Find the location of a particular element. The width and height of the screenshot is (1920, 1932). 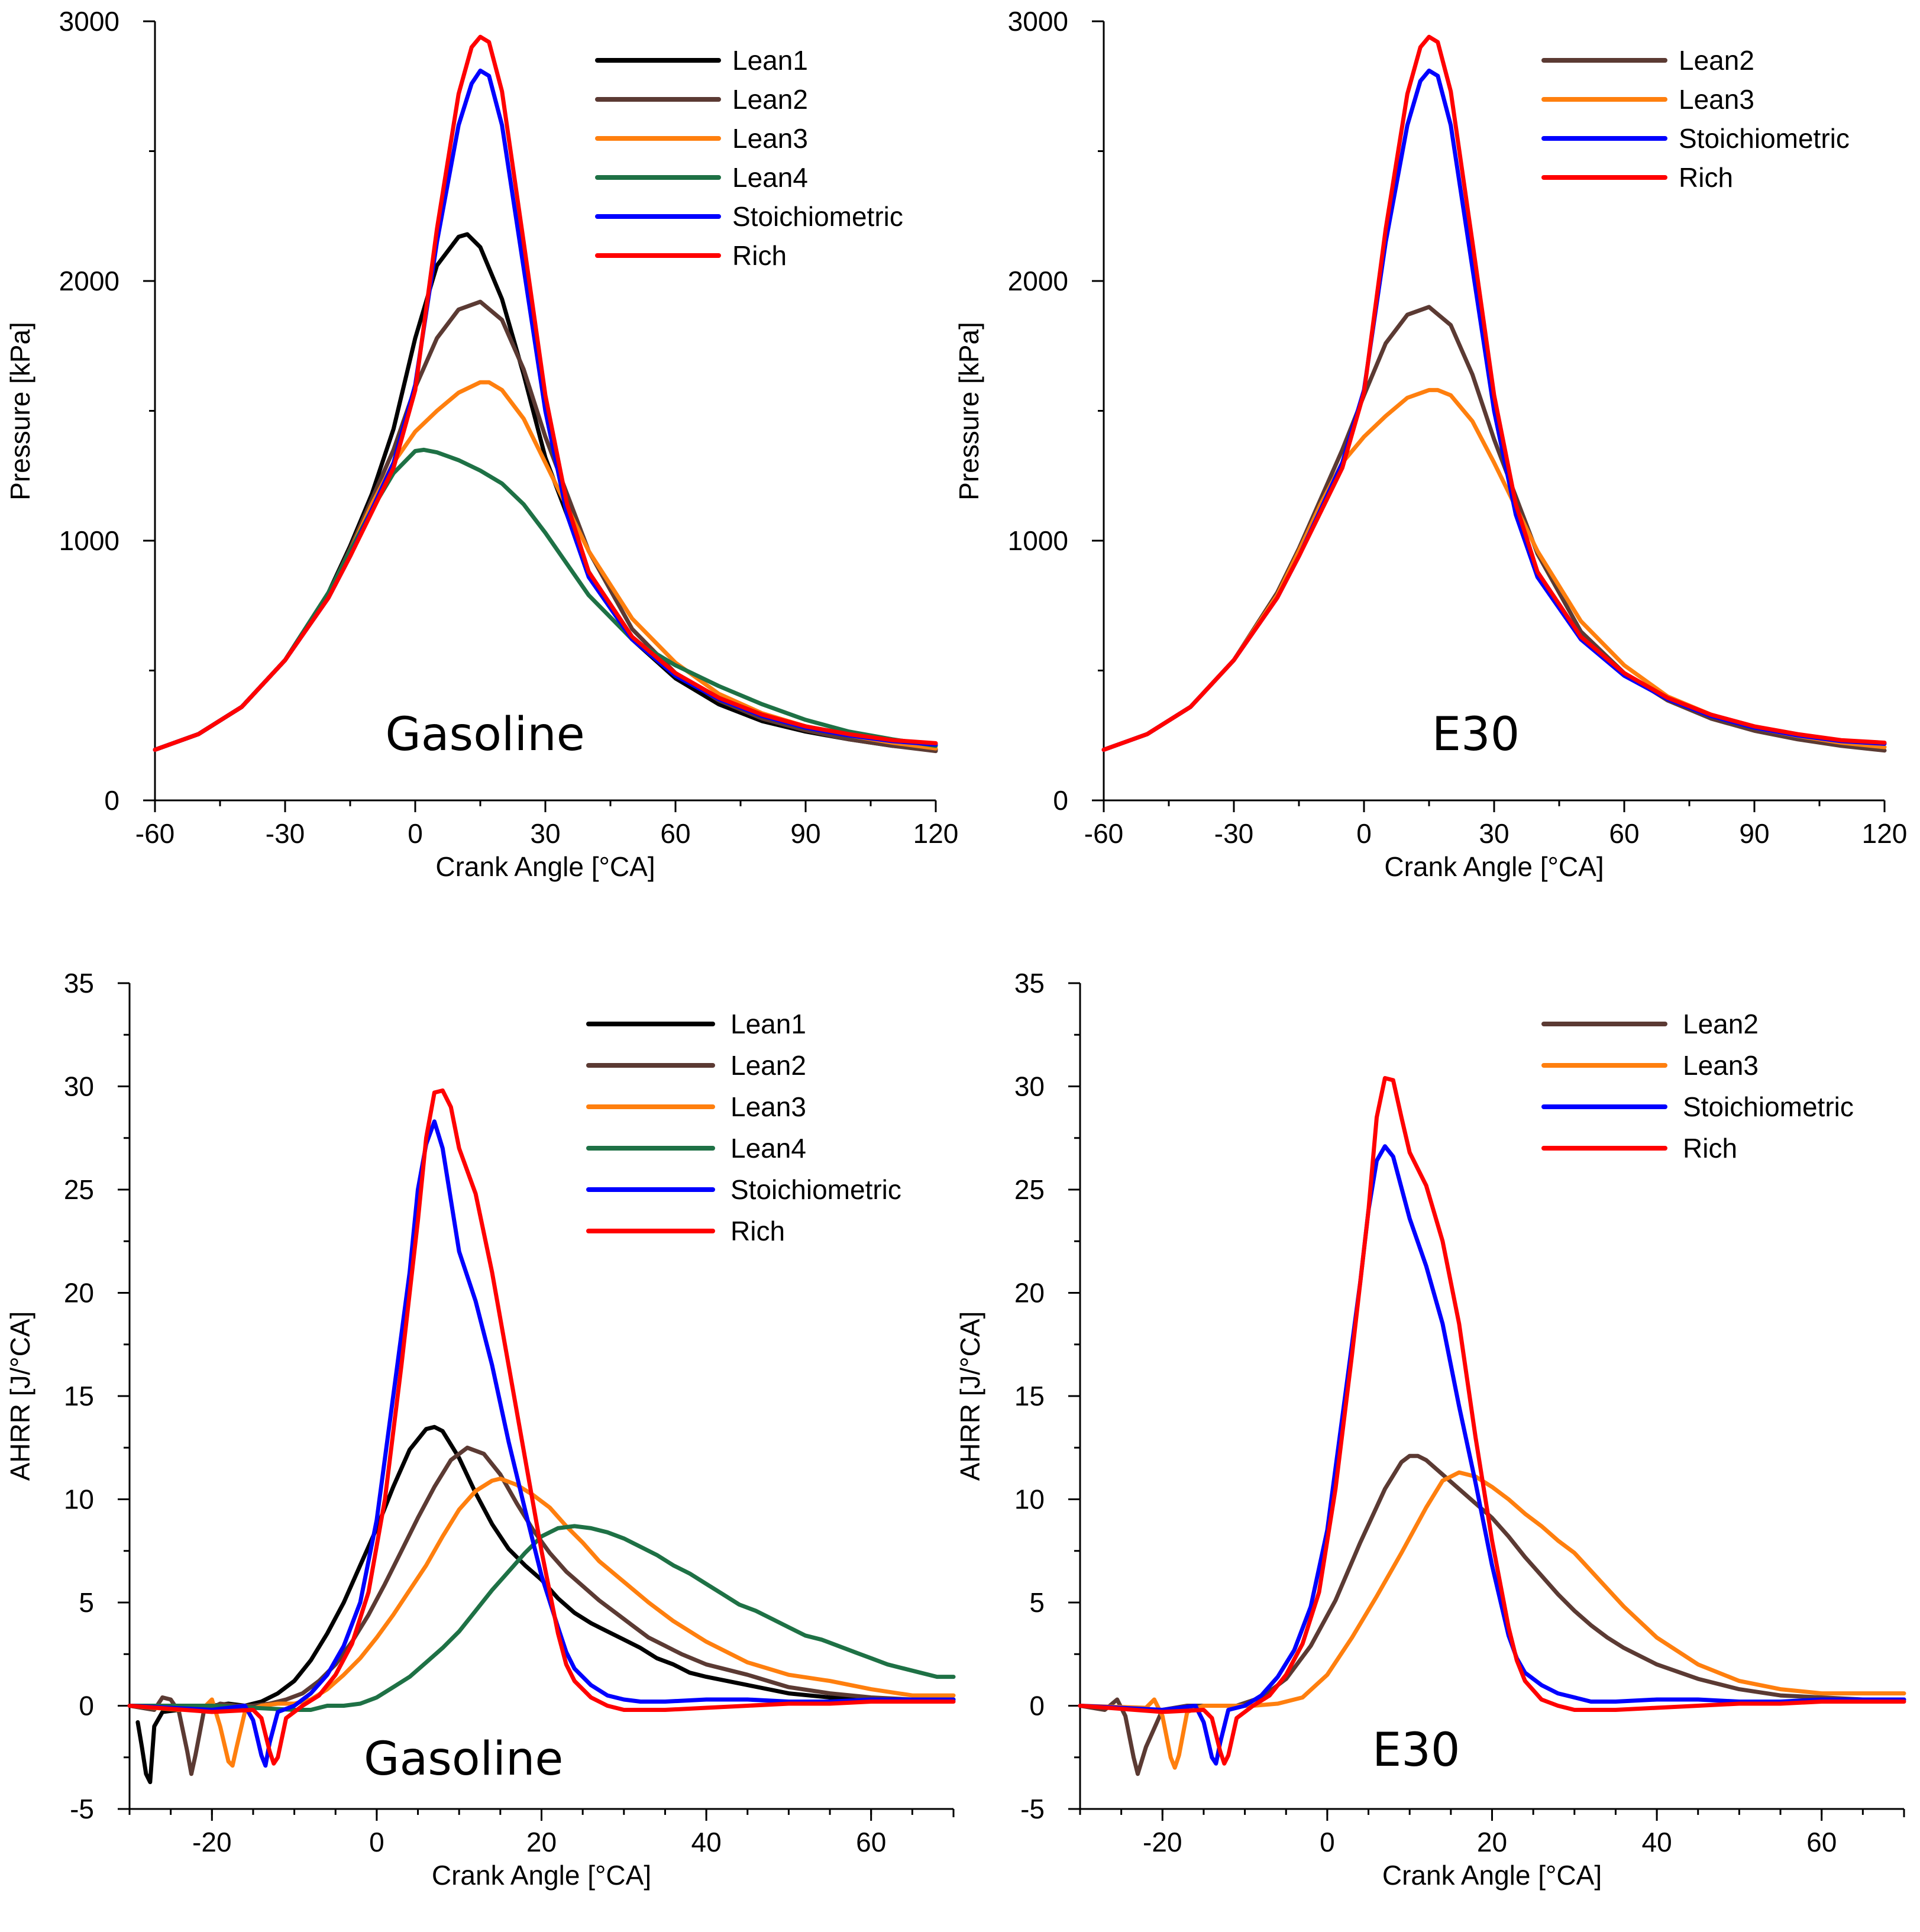

x-tick-label: 90 is located at coordinates (1754, 833).